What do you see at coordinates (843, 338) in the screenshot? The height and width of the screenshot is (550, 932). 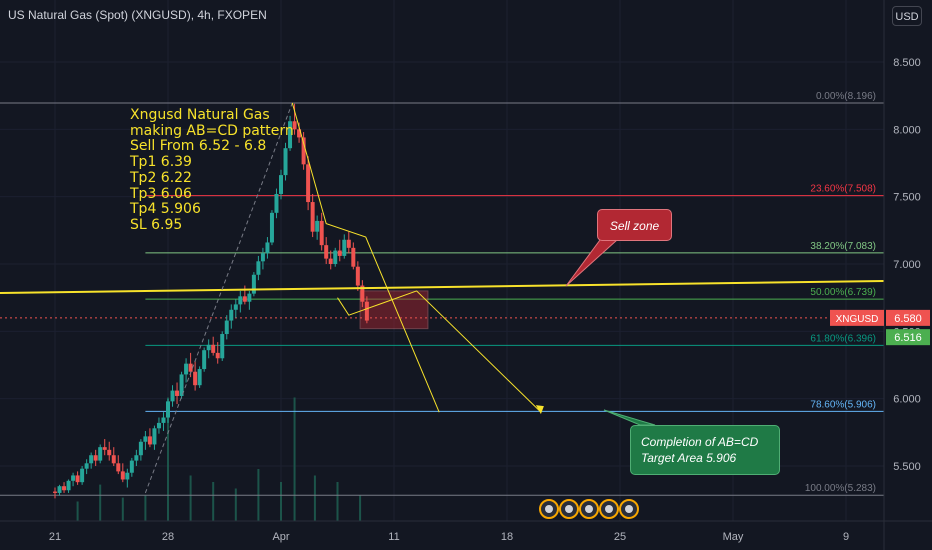 I see `fib-level-label: 61.80%(6.396)` at bounding box center [843, 338].